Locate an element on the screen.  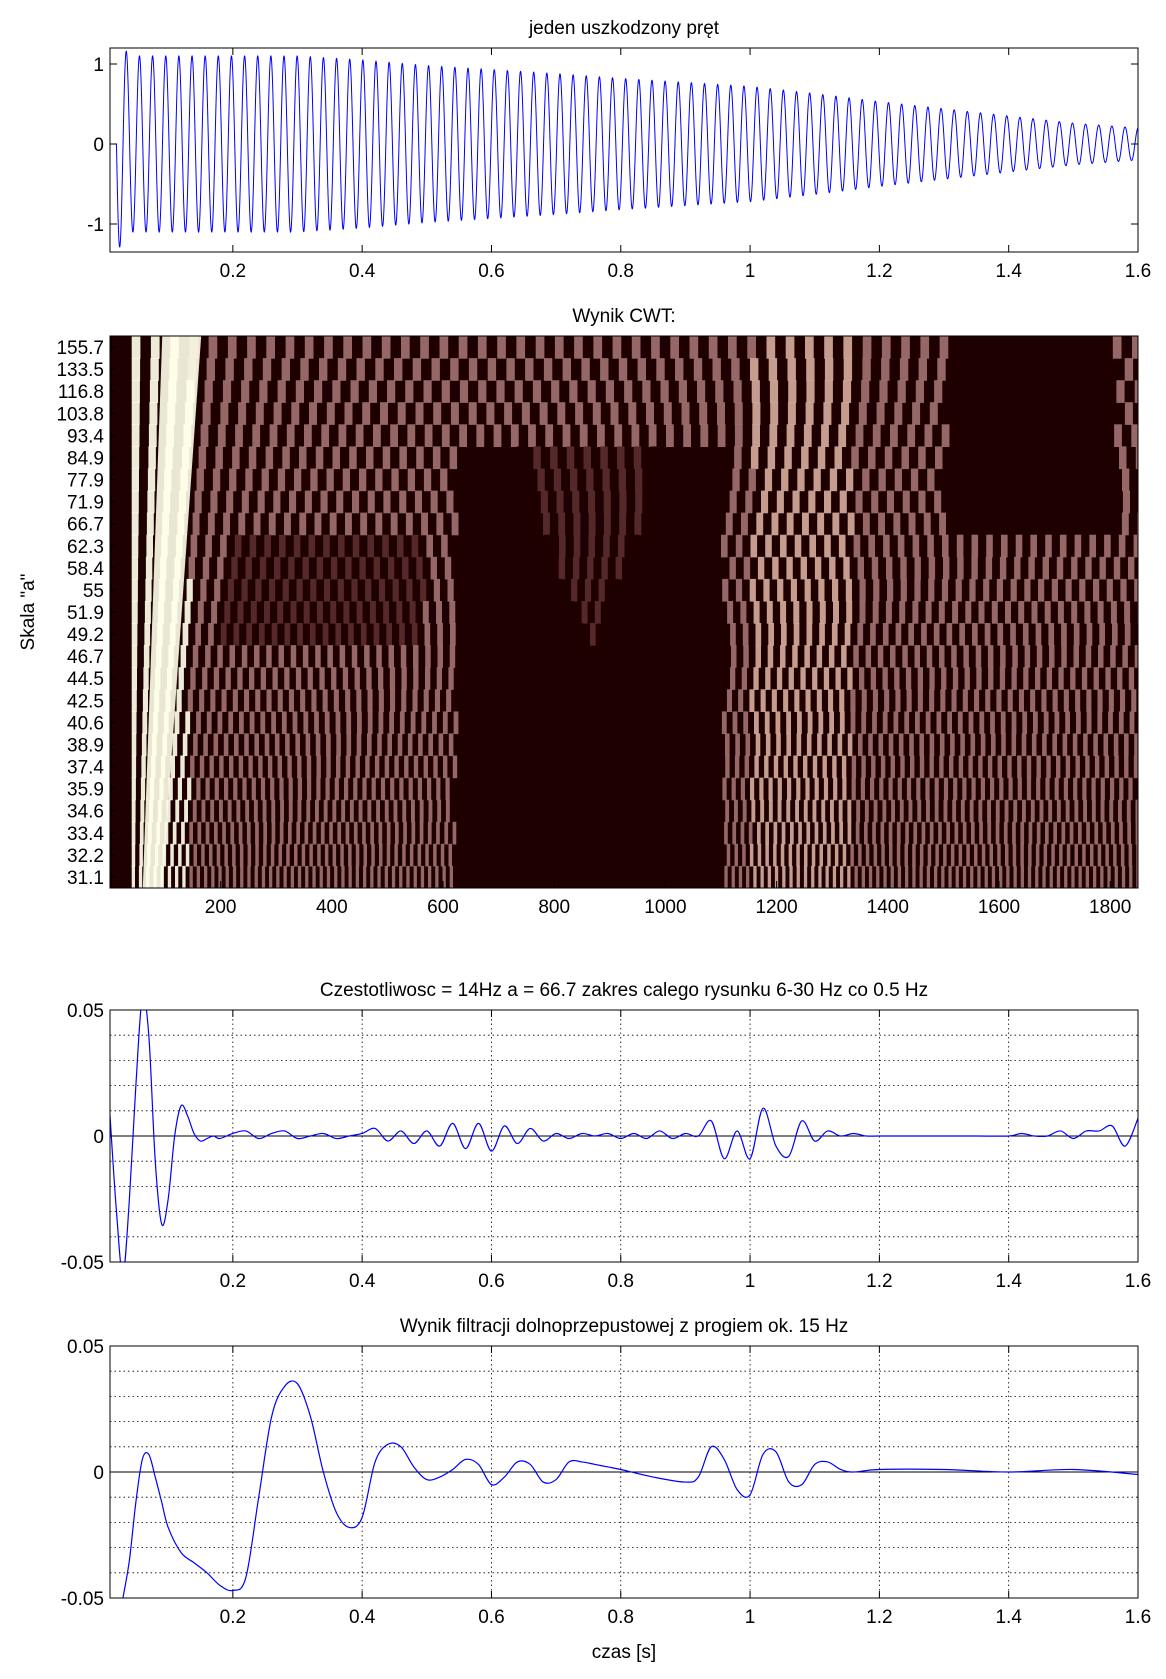
chart-title: Wynik CWT: is located at coordinates (623, 316).